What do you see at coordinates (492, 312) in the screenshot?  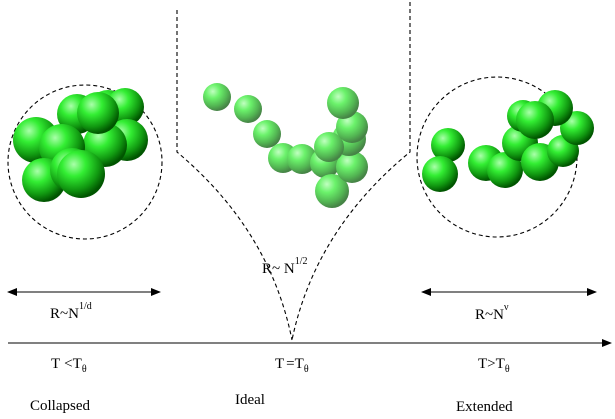 I see `extended-scaling-label: R~Nν` at bounding box center [492, 312].